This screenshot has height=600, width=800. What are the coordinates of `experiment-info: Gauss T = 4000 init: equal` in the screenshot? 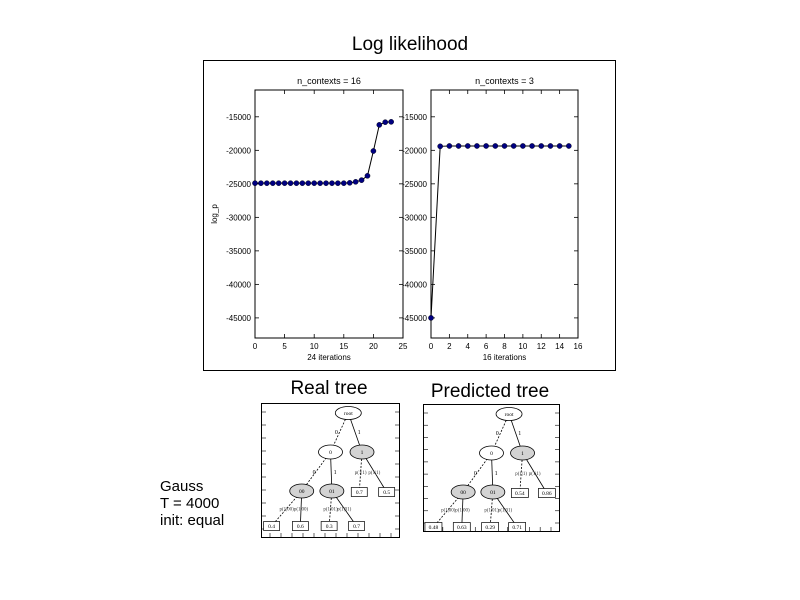 It's located at (192, 503).